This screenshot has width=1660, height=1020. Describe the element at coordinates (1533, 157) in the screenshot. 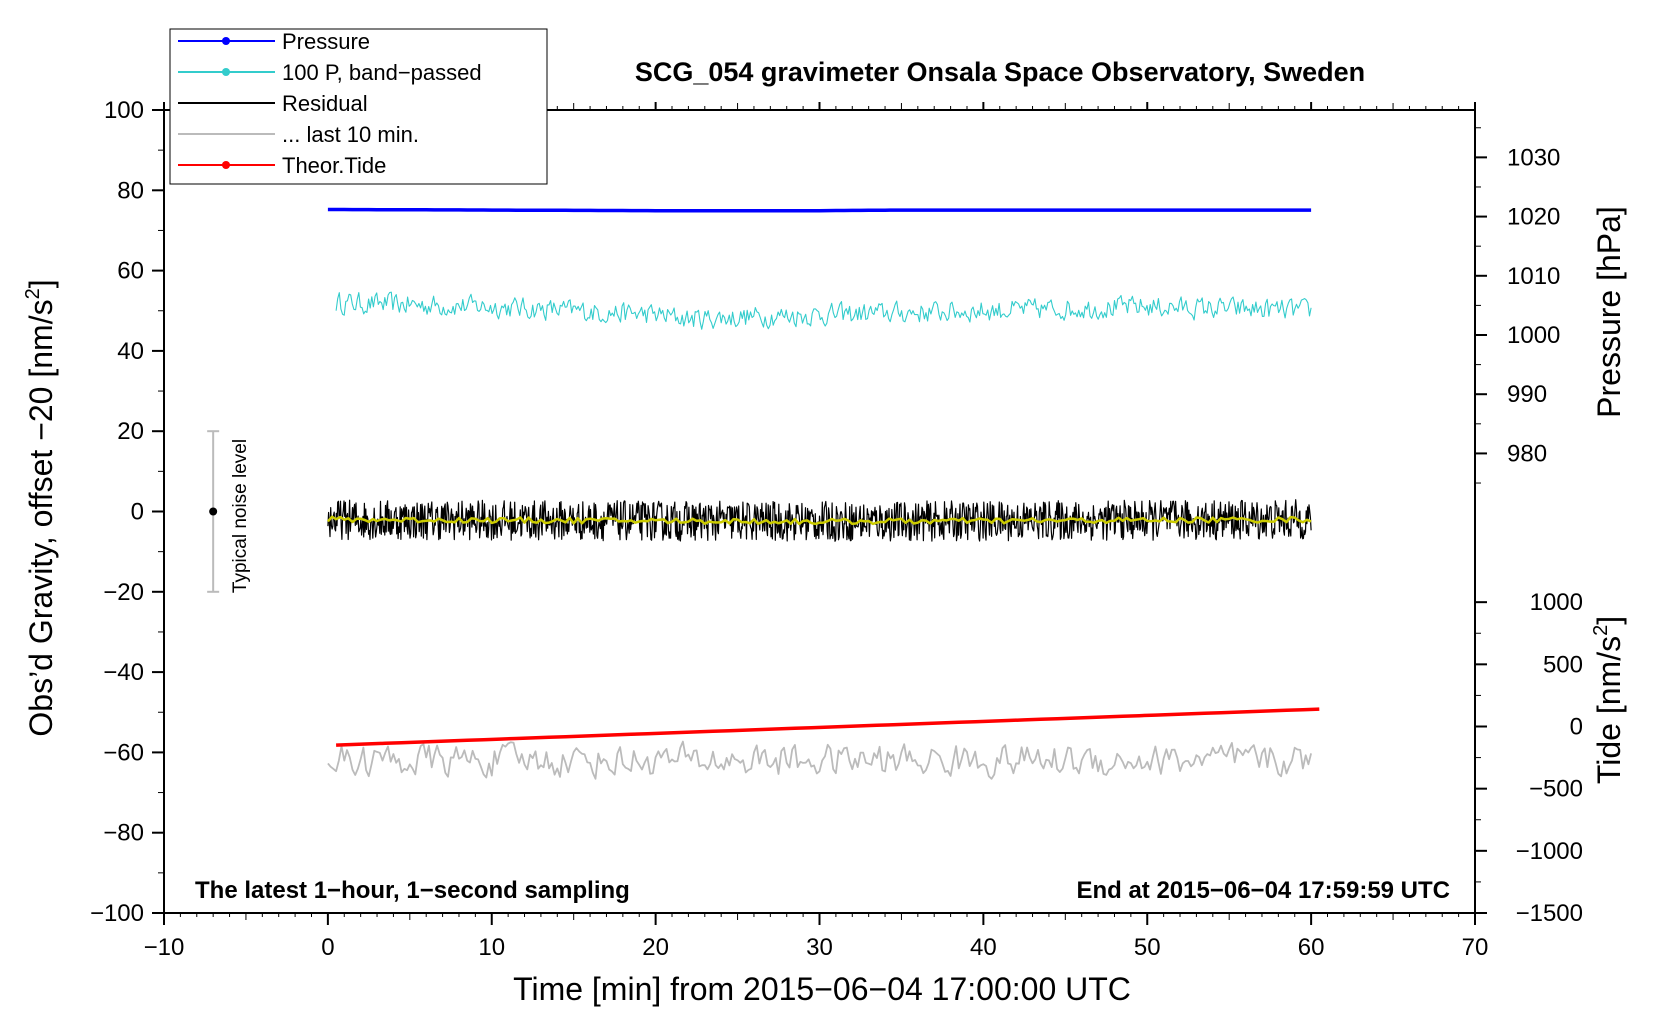

I see `pressure-tick-label: 1030` at that location.